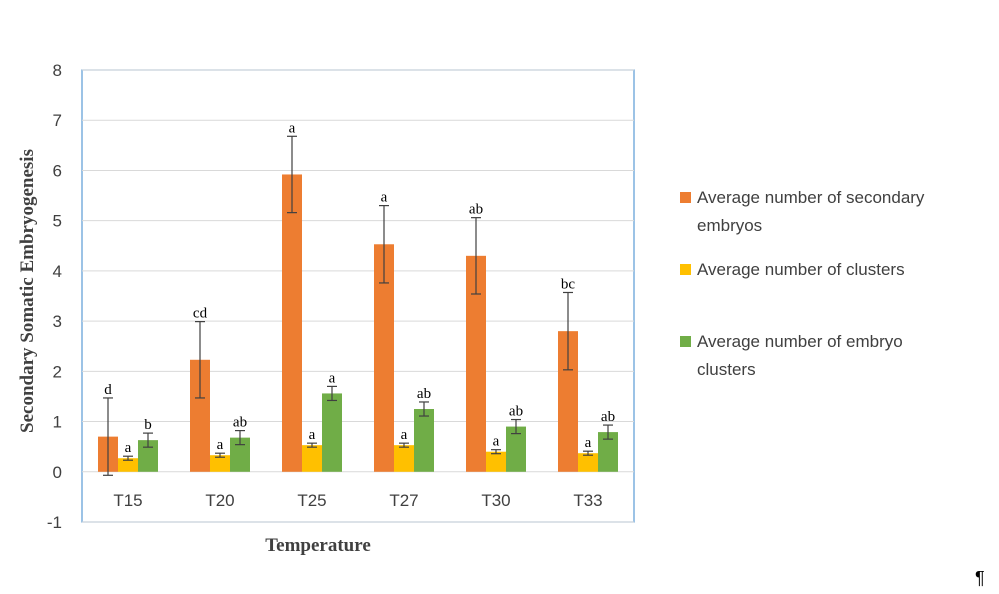 This screenshot has width=999, height=594. What do you see at coordinates (57, 422) in the screenshot?
I see `y-tick-label: 1` at bounding box center [57, 422].